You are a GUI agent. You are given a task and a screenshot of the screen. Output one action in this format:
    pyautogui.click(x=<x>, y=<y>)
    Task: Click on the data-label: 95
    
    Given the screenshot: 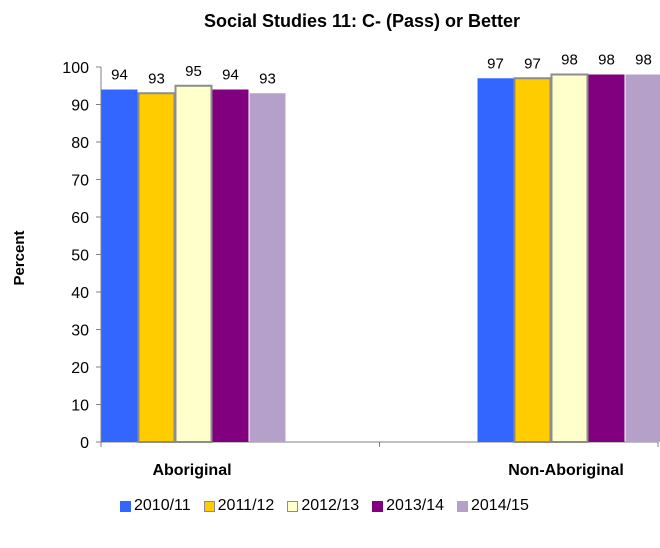 What is the action you would take?
    pyautogui.click(x=193, y=71)
    